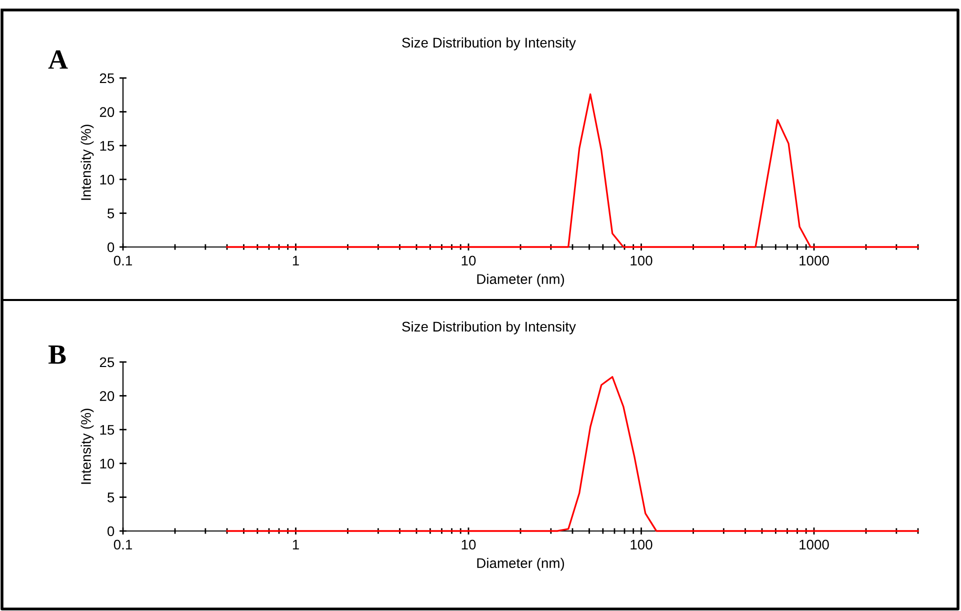 Image resolution: width=961 pixels, height=611 pixels. I want to click on text: A, so click(58, 59).